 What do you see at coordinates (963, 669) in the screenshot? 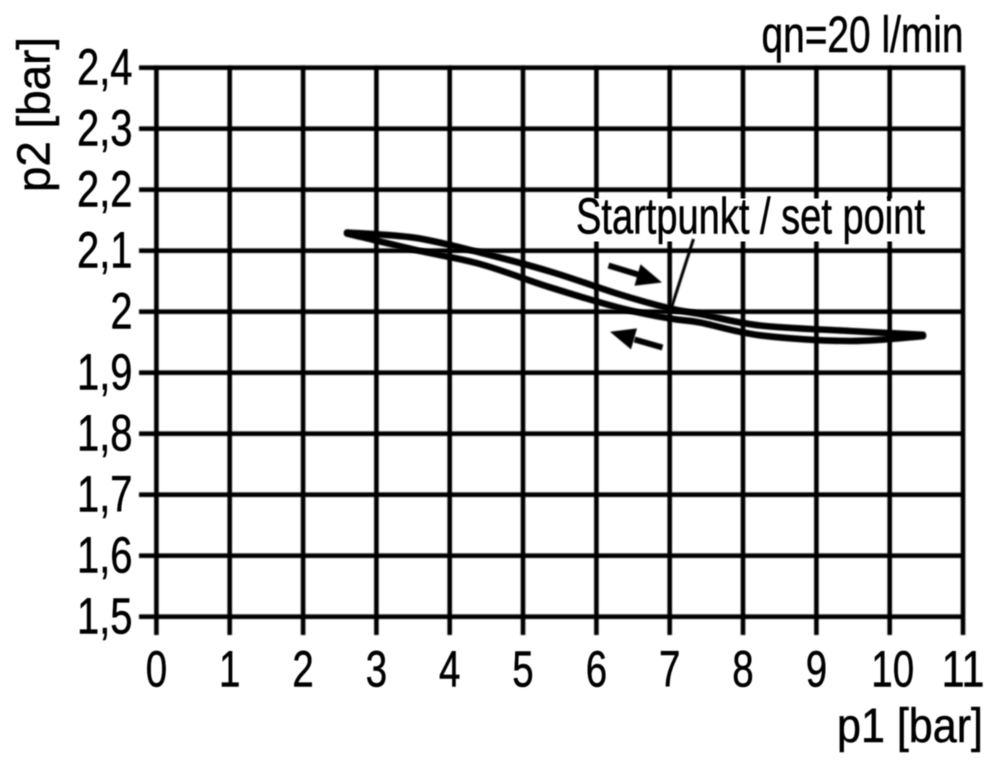
I see `svg-text: 11` at bounding box center [963, 669].